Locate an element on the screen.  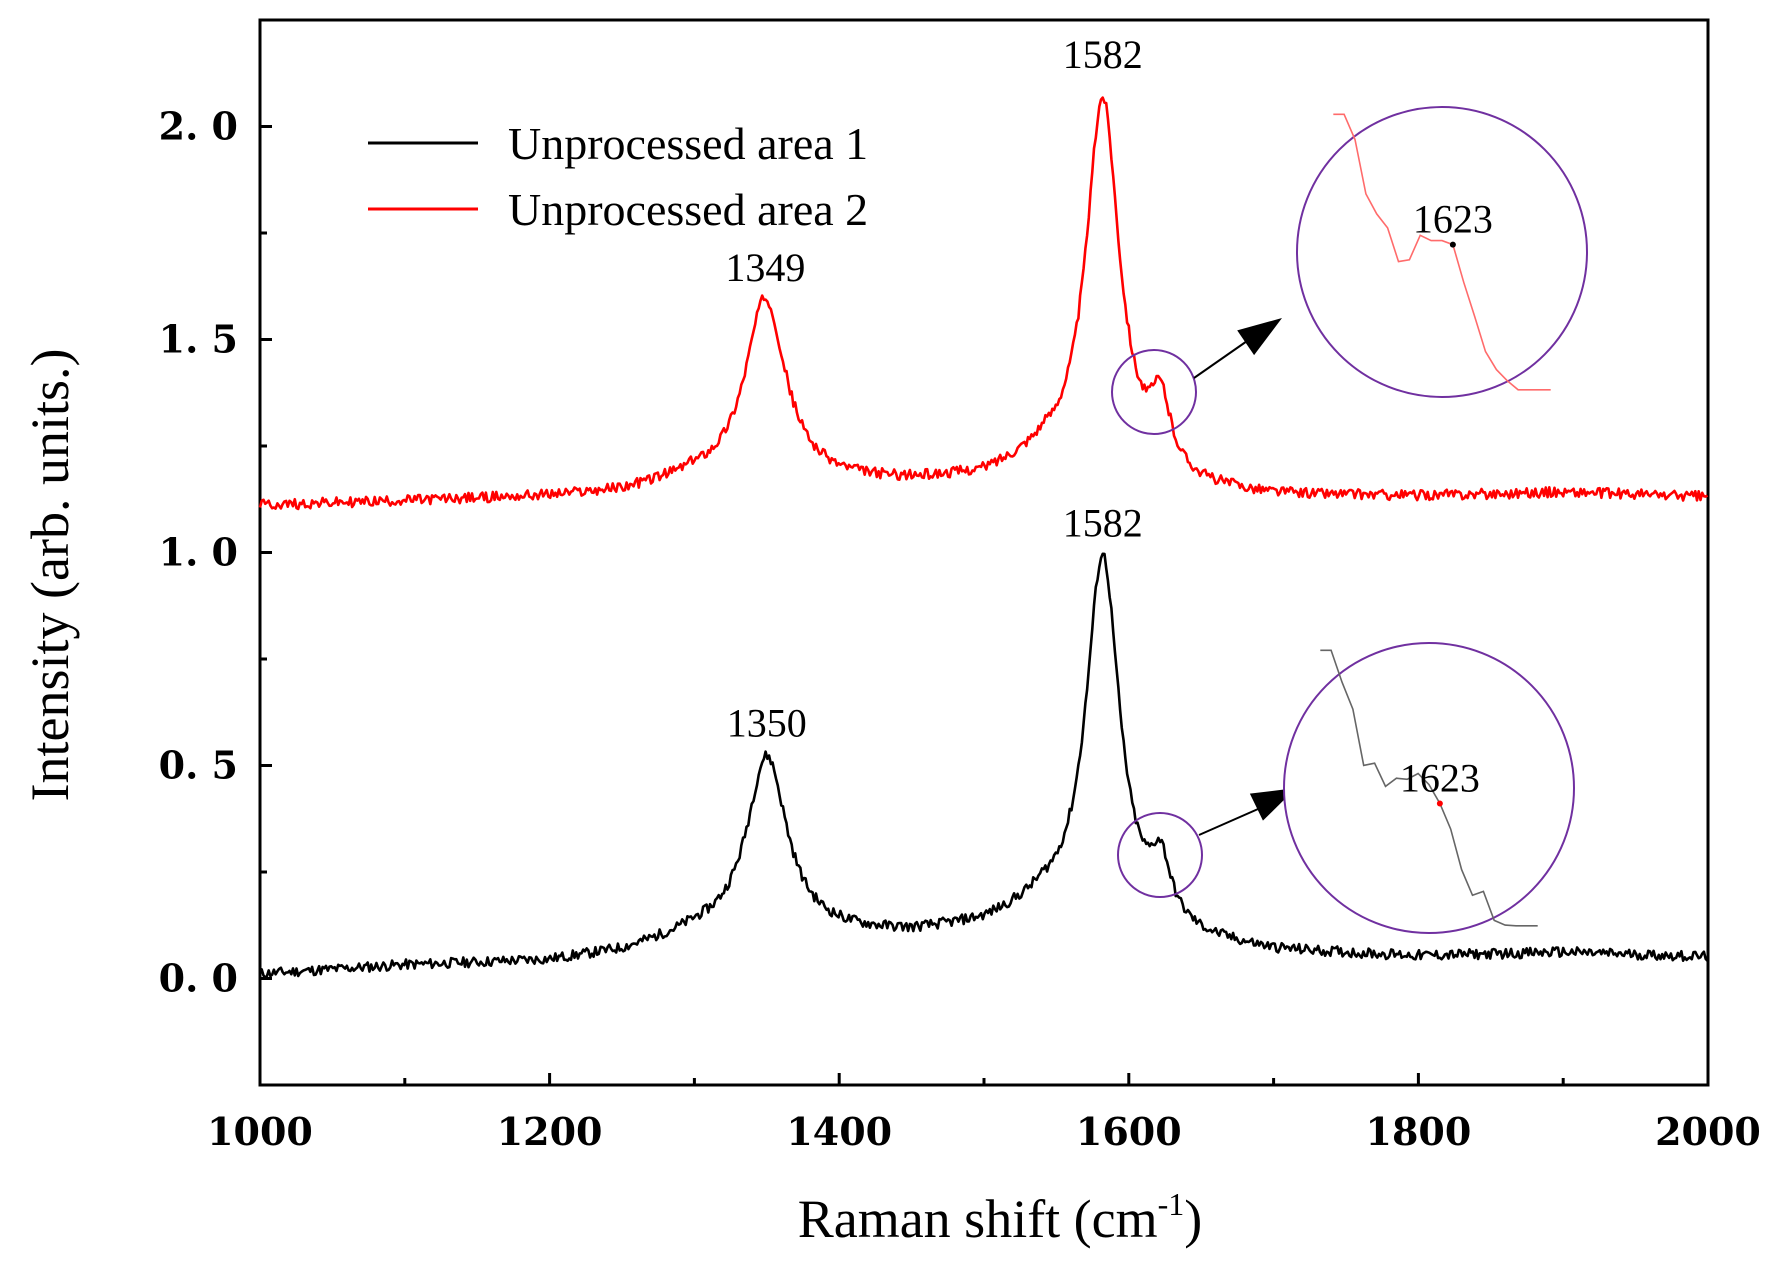
x-axis-title-main: Raman shift (cm is located at coordinates (978, 1219).